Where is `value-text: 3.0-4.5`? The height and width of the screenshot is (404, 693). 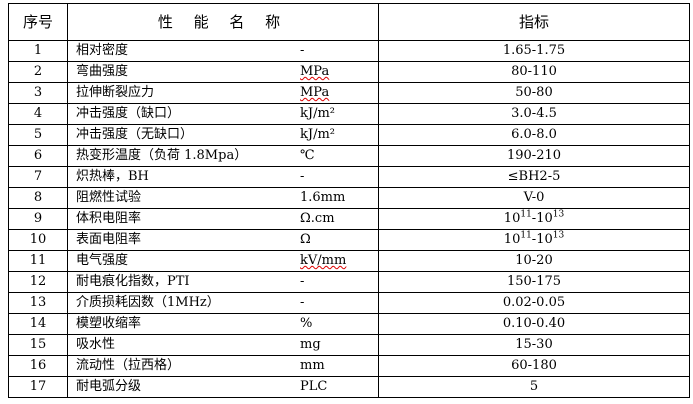 value-text: 3.0-4.5 is located at coordinates (534, 113).